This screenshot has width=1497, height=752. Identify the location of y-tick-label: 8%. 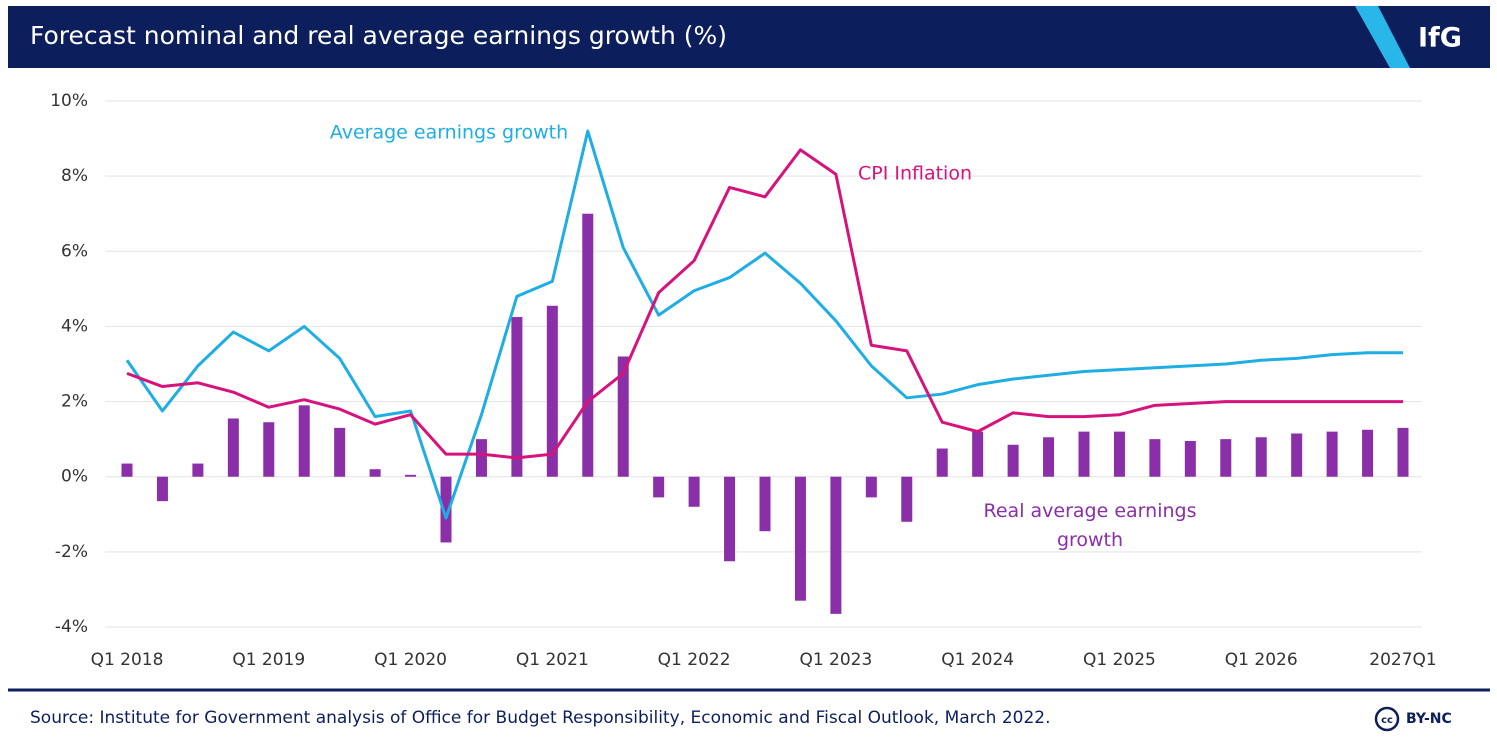
(74, 176).